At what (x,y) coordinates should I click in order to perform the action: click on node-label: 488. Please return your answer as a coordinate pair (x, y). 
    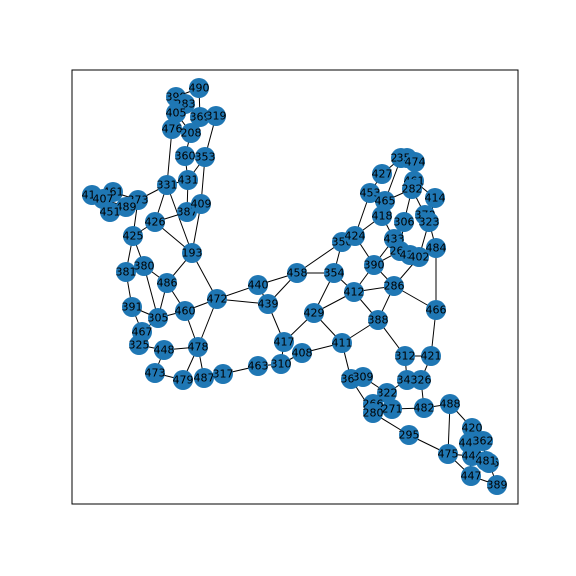
    Looking at the image, I should click on (450, 404).